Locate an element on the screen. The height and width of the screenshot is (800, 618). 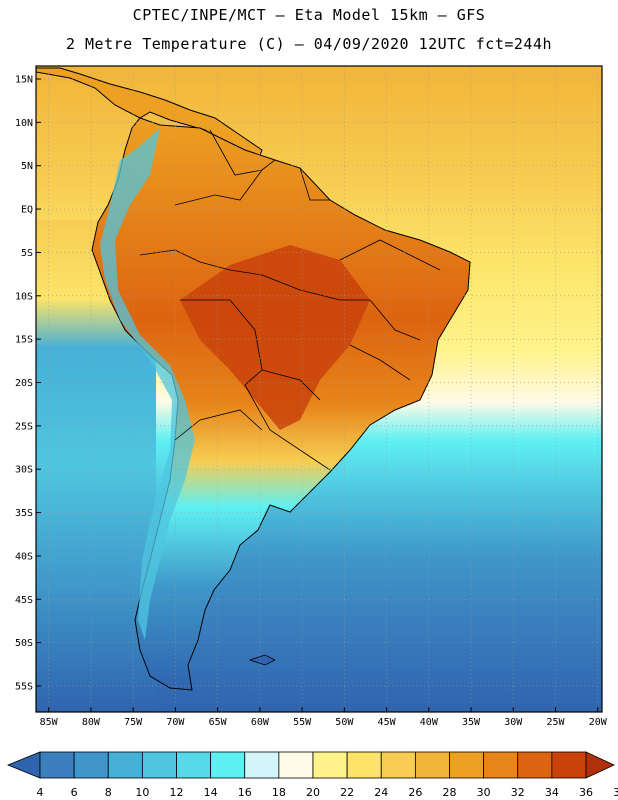
falkland-islands is located at coordinates (262, 660).